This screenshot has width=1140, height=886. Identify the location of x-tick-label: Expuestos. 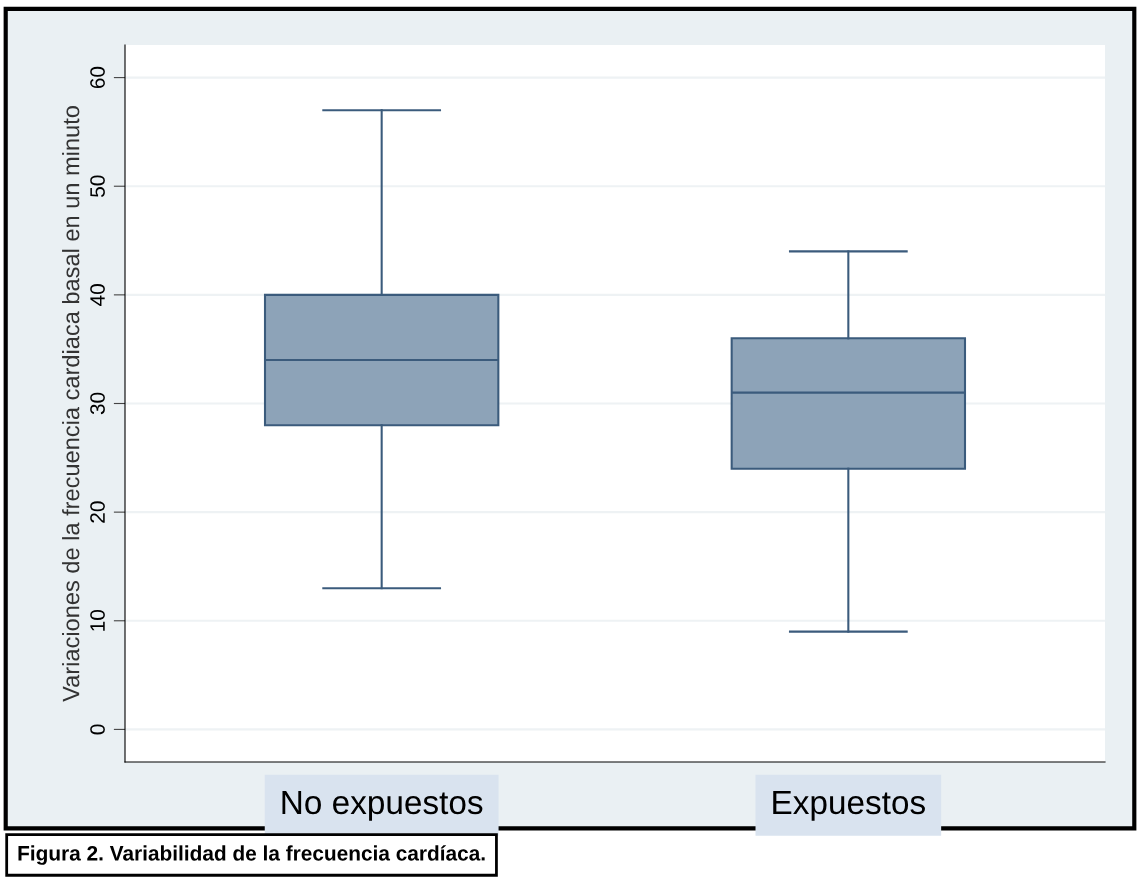
(849, 806).